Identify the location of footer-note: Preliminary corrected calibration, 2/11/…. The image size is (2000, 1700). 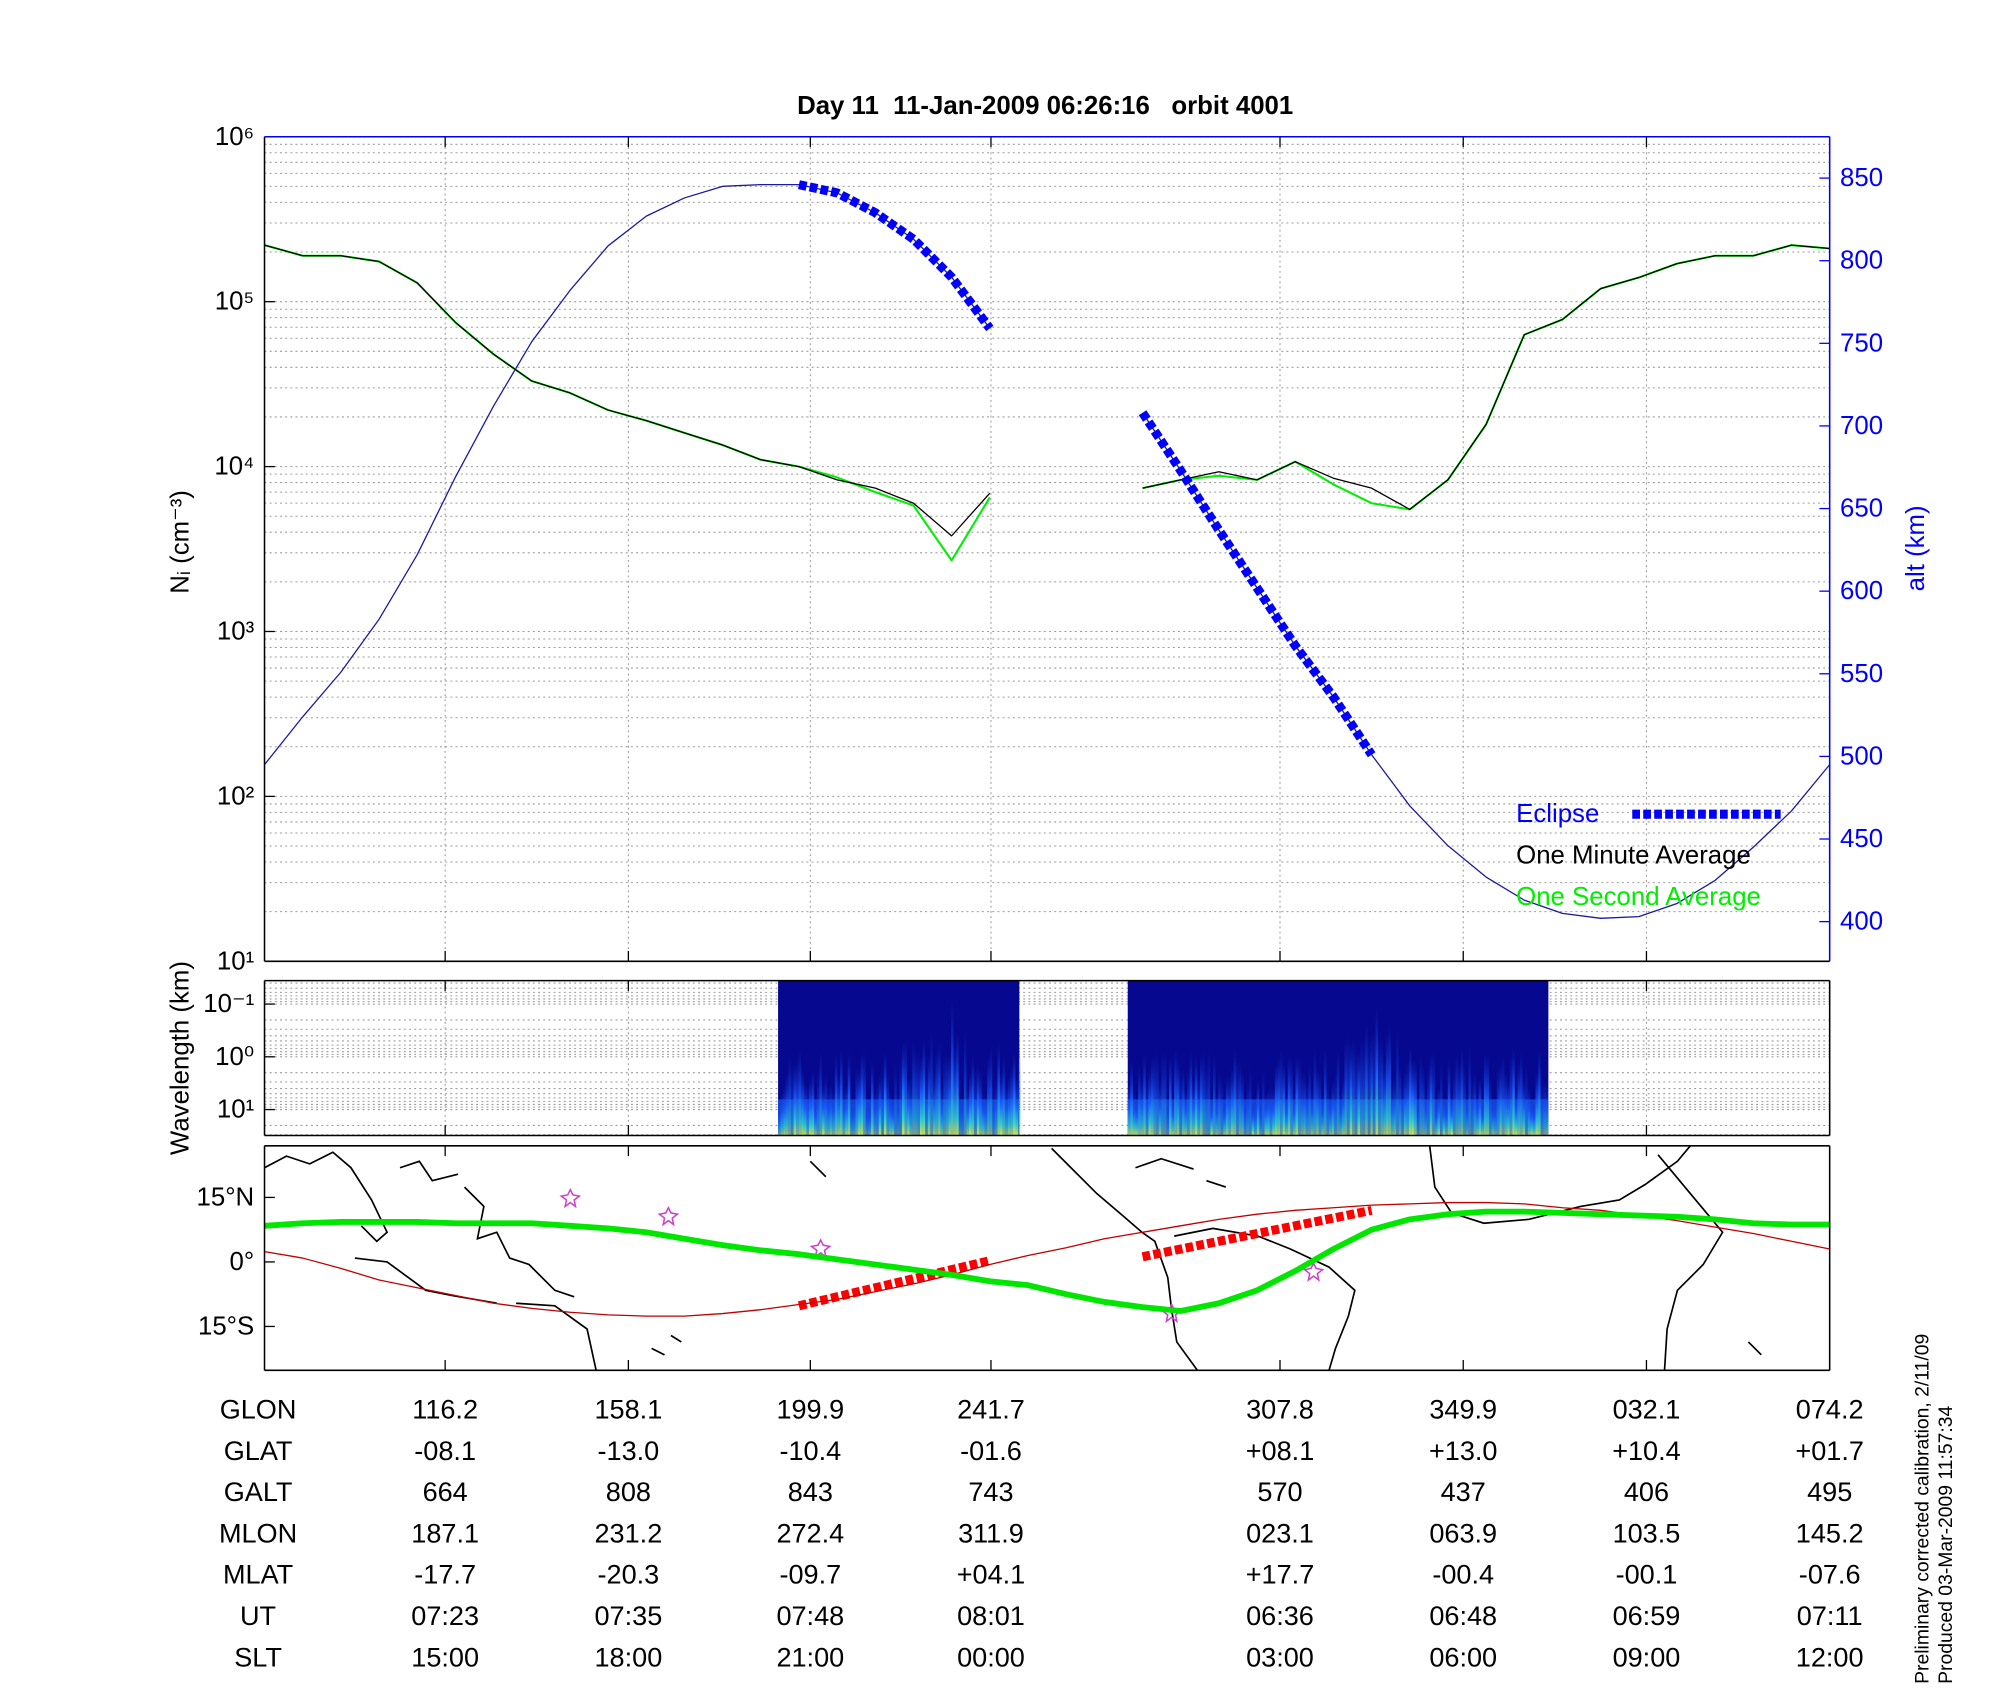
(1923, 1509).